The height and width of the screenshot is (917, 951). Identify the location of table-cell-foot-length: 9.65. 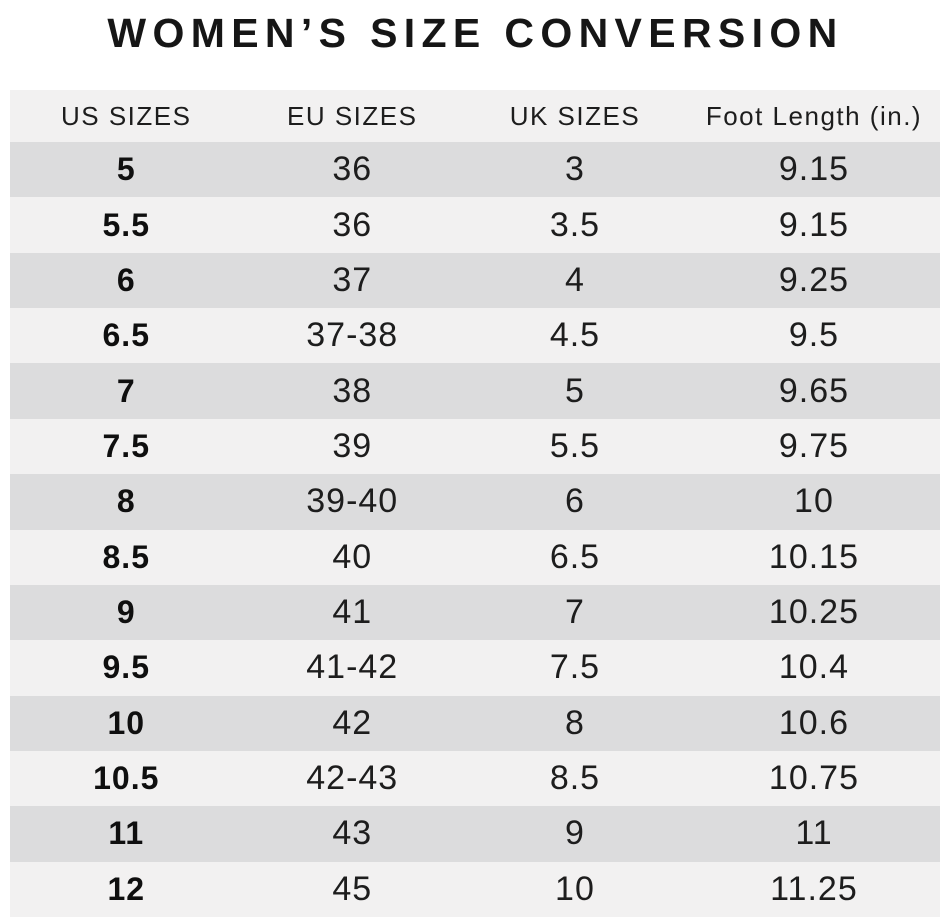
(814, 390).